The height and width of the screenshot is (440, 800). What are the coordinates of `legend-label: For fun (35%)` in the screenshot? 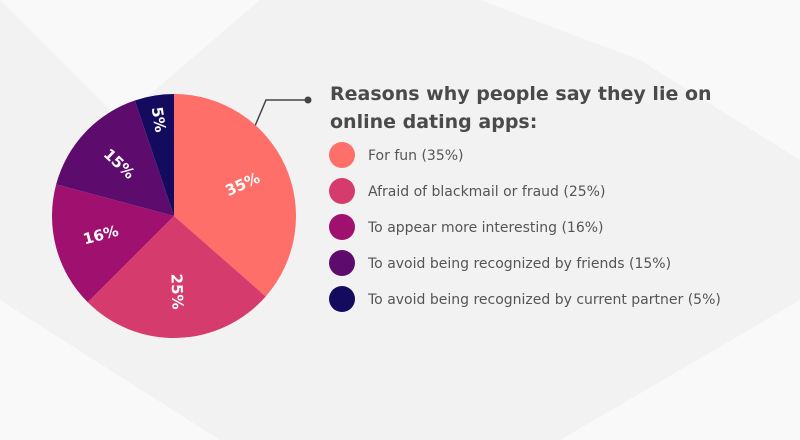 It's located at (416, 156).